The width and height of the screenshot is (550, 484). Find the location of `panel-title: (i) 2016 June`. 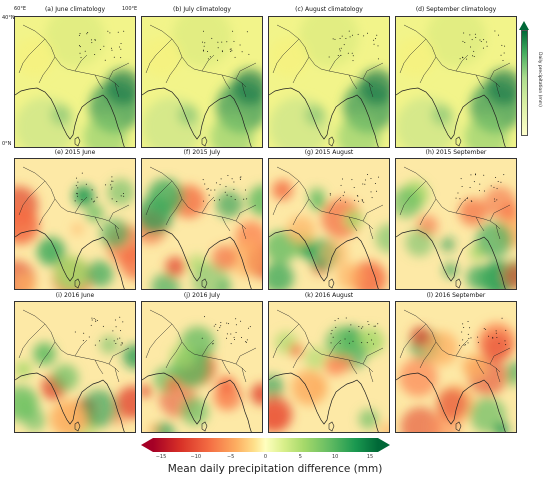

panel-title: (i) 2016 June is located at coordinates (75, 295).